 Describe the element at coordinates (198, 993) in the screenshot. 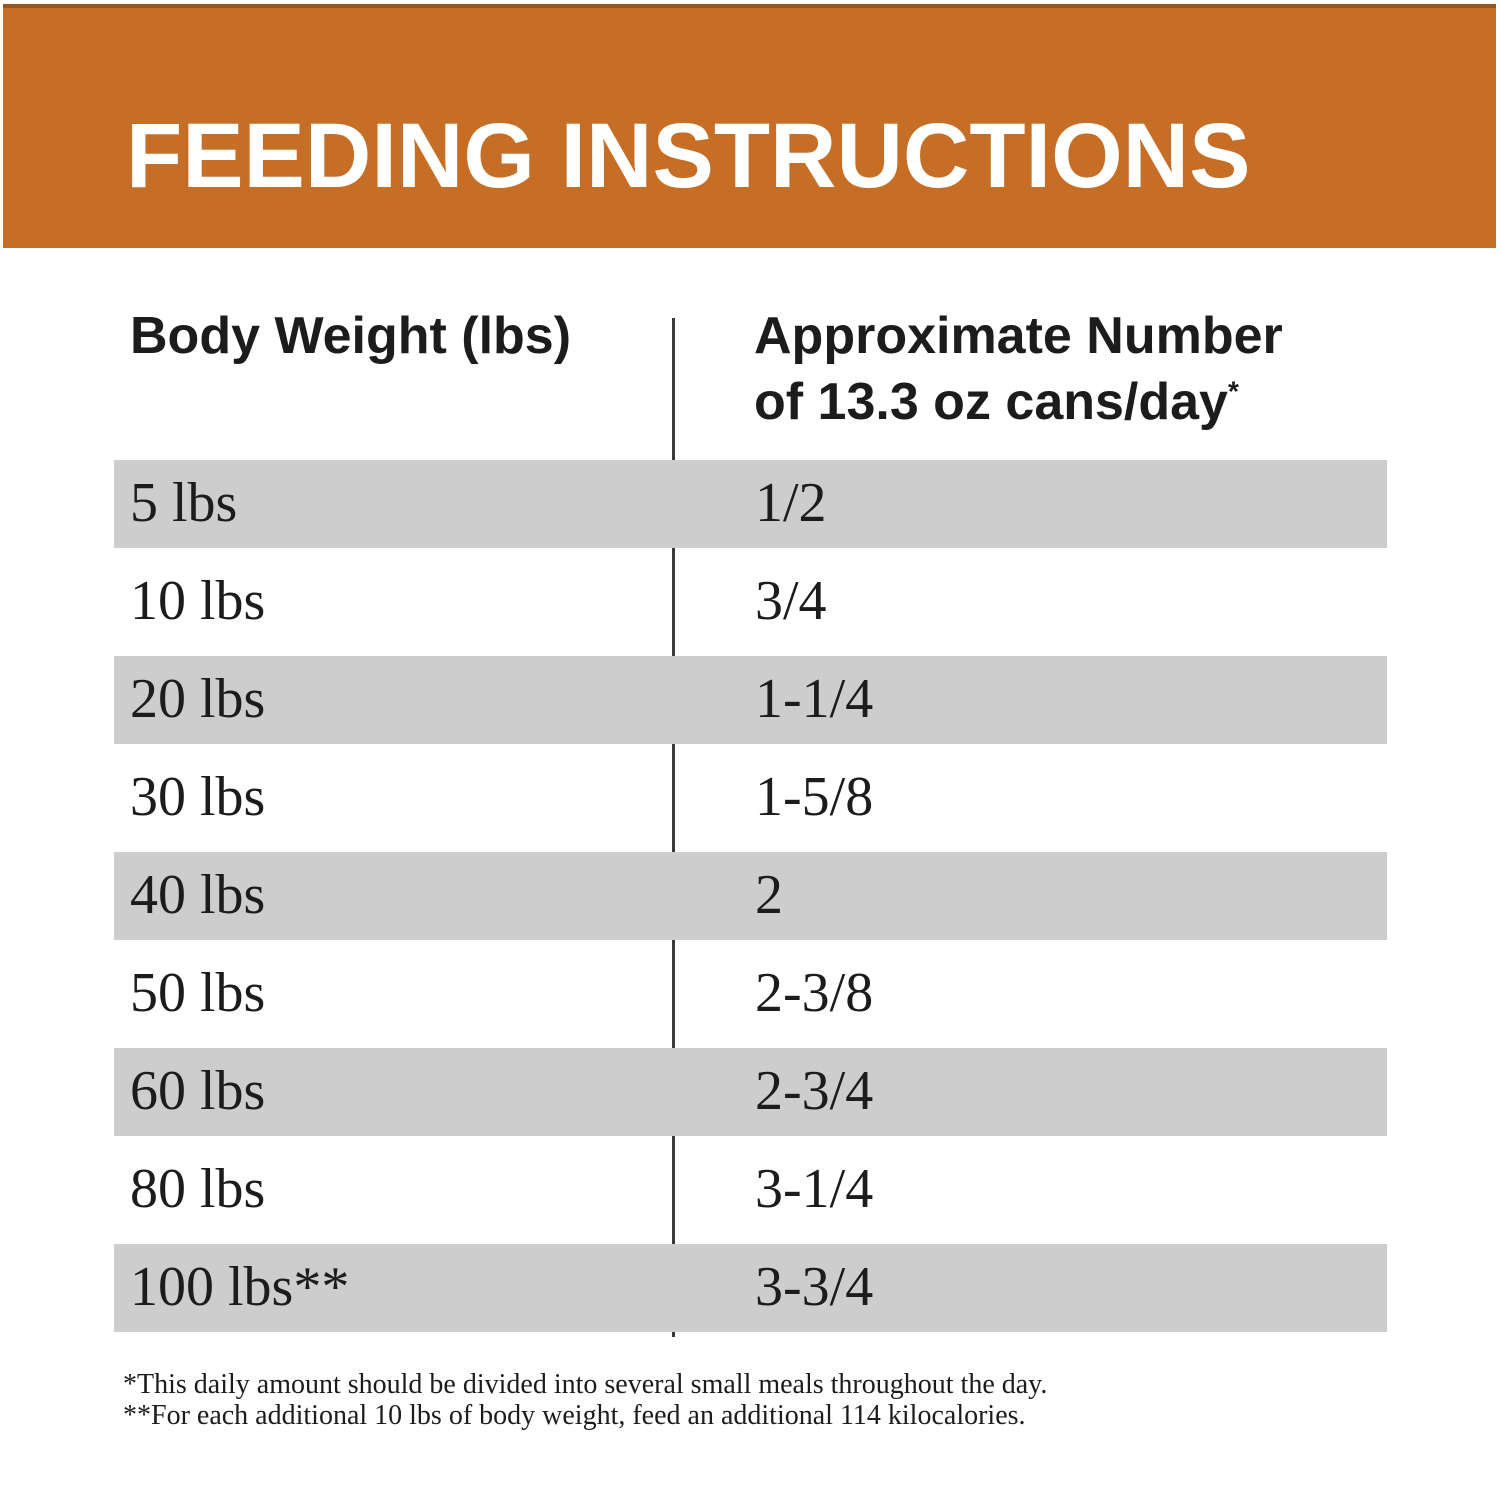

I see `body-weight-cell: 50 lbs` at that location.